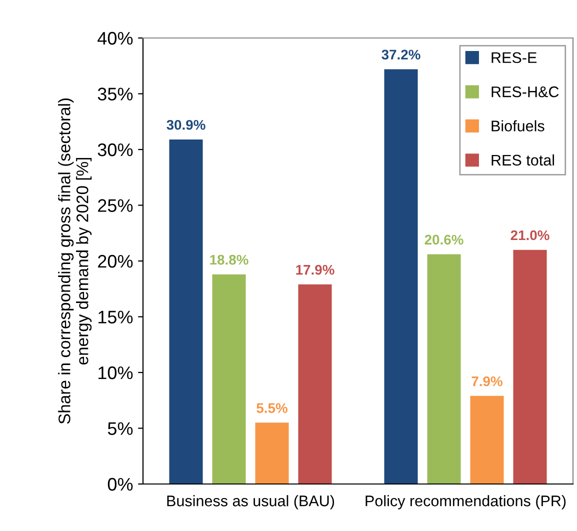  Describe the element at coordinates (115, 317) in the screenshot. I see `y-tick-label: 15%` at that location.